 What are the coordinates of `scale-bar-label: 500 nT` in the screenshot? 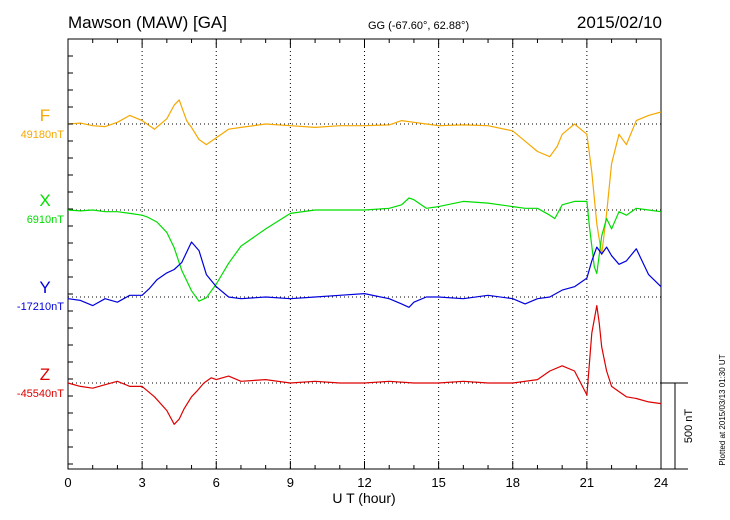 It's located at (689, 426).